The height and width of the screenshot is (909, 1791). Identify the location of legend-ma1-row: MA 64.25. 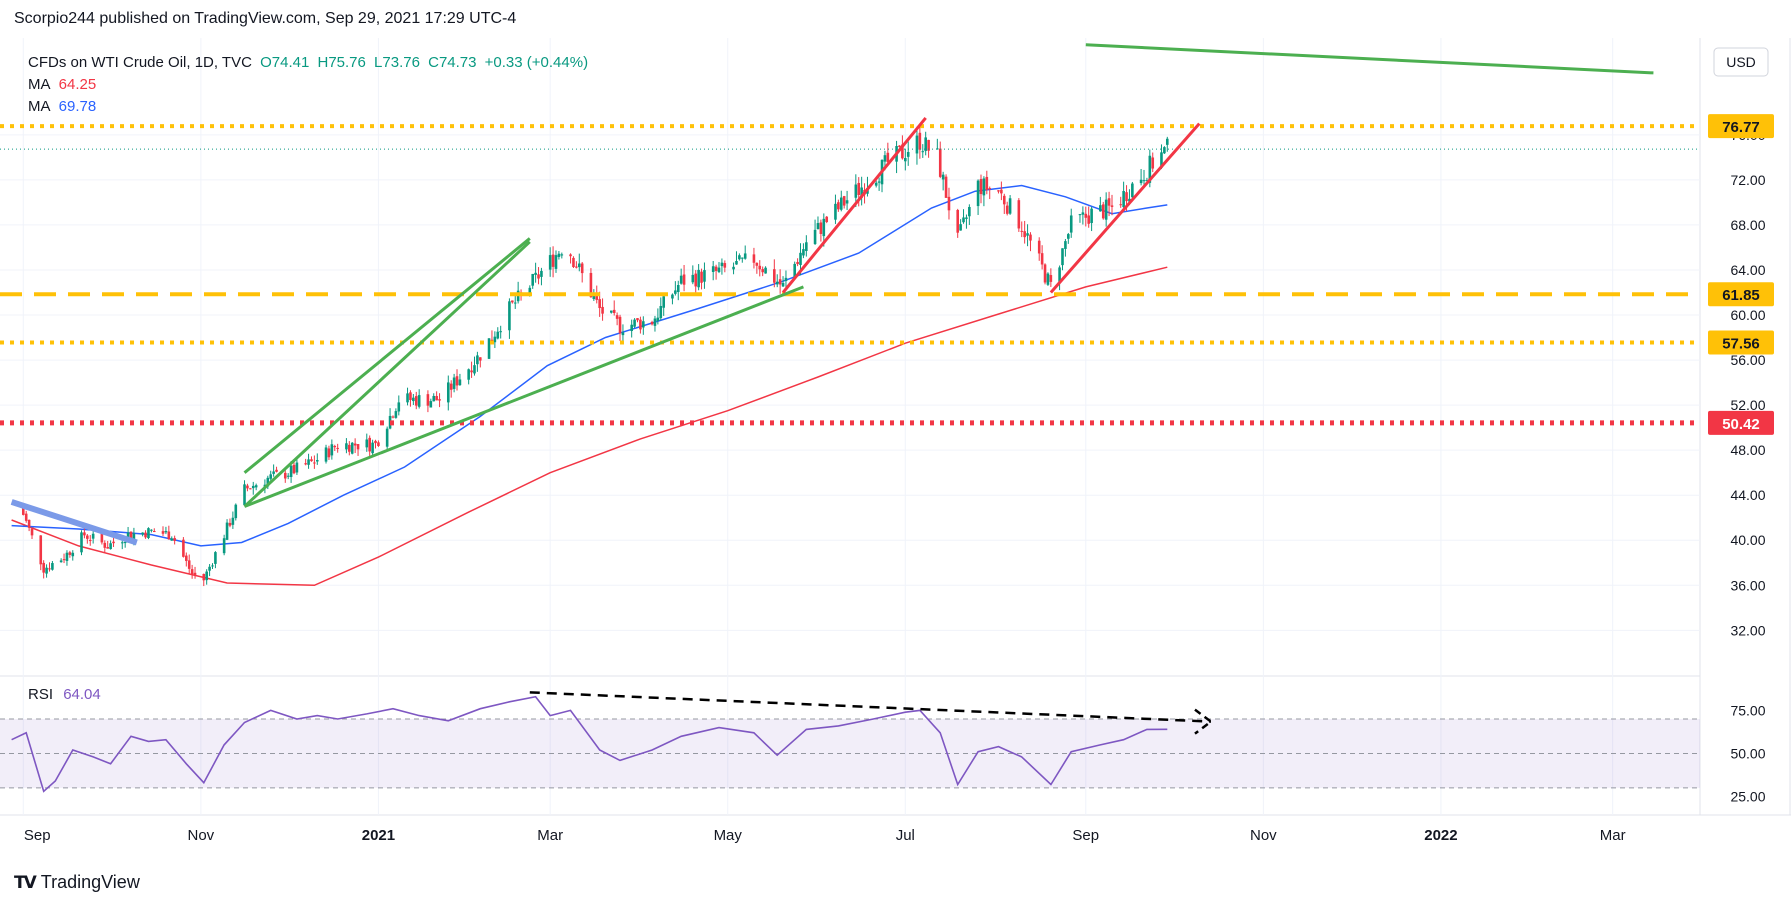
(310, 85).